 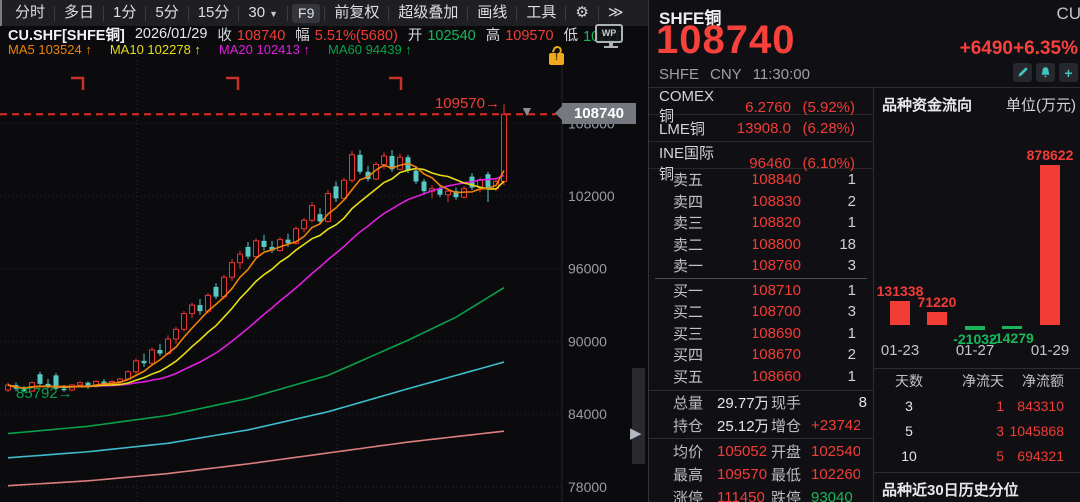 What do you see at coordinates (1022, 72) in the screenshot?
I see `edit-icon` at bounding box center [1022, 72].